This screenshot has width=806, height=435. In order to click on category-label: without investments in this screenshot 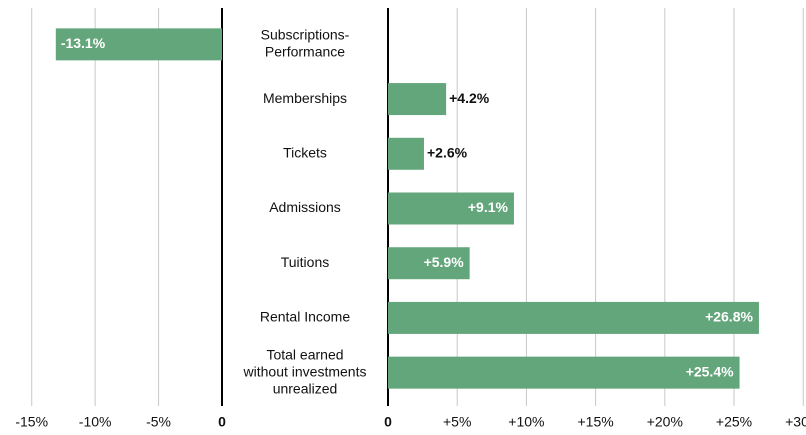, I will do `click(305, 371)`.